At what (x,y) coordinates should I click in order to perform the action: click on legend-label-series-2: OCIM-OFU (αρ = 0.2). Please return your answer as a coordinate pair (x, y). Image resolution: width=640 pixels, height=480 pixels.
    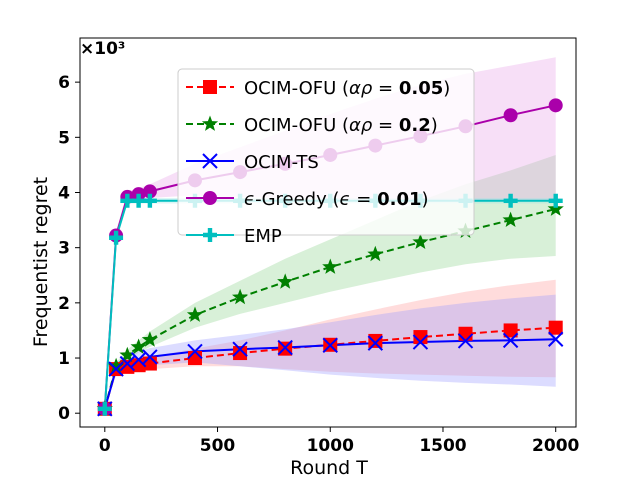
    Looking at the image, I should click on (341, 125).